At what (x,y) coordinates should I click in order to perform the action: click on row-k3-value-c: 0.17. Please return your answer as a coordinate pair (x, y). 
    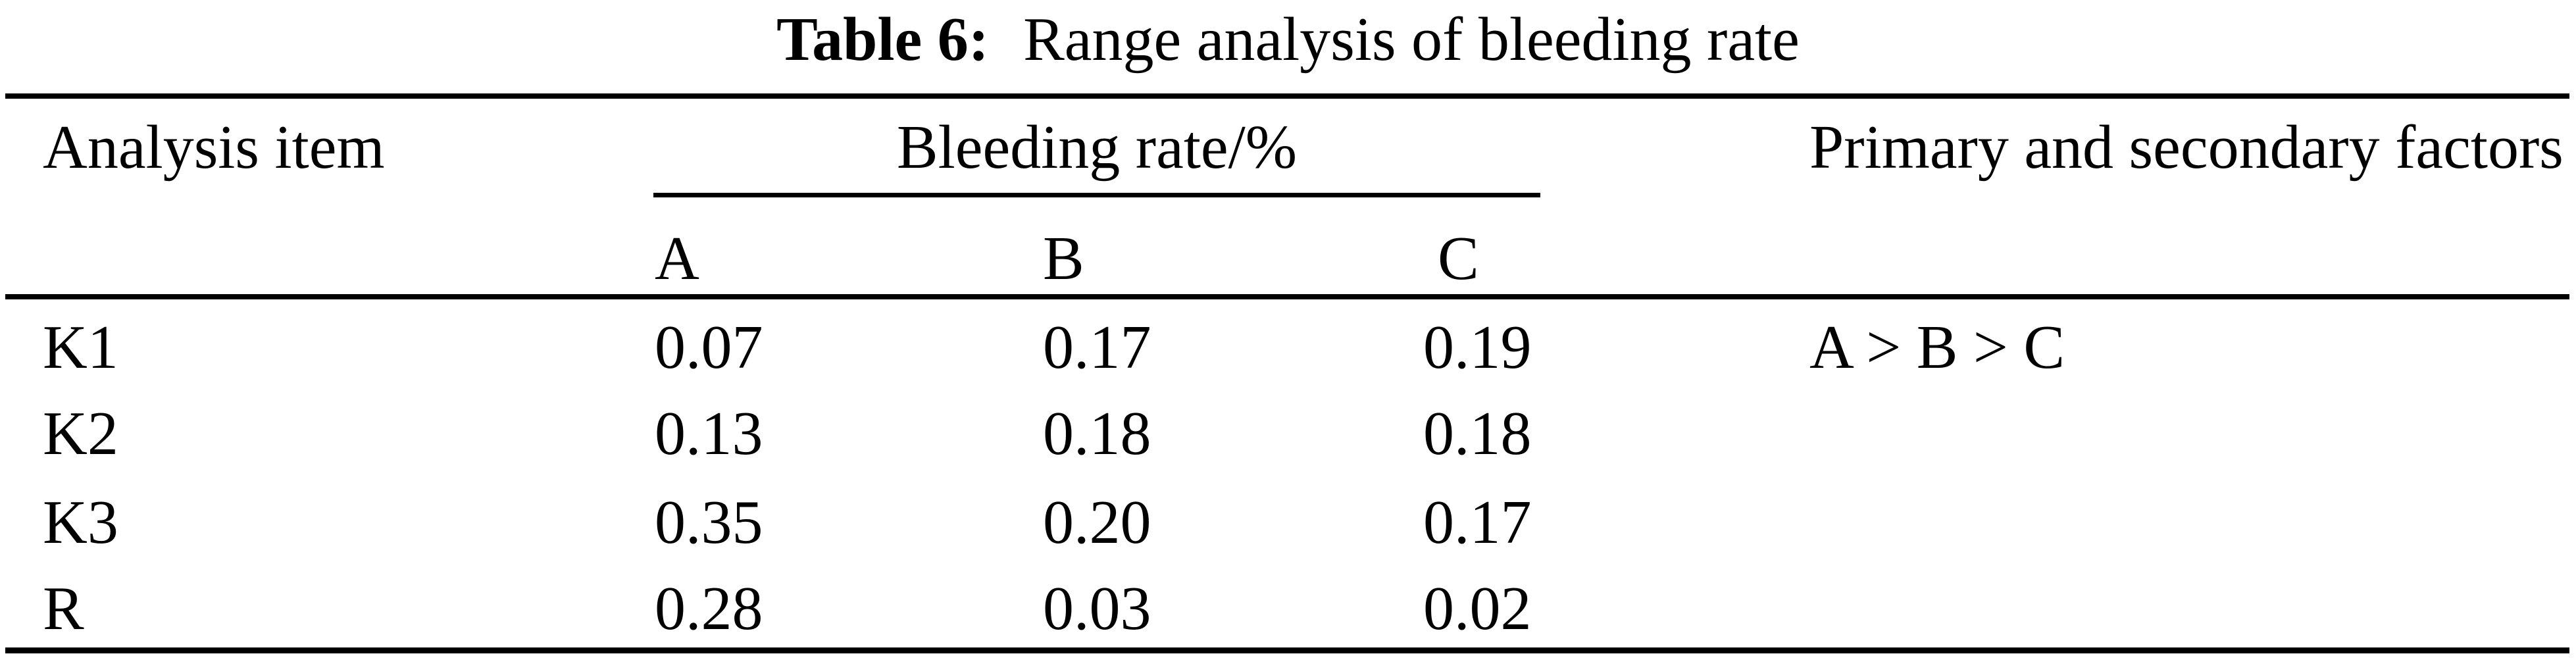
    Looking at the image, I should click on (1478, 523).